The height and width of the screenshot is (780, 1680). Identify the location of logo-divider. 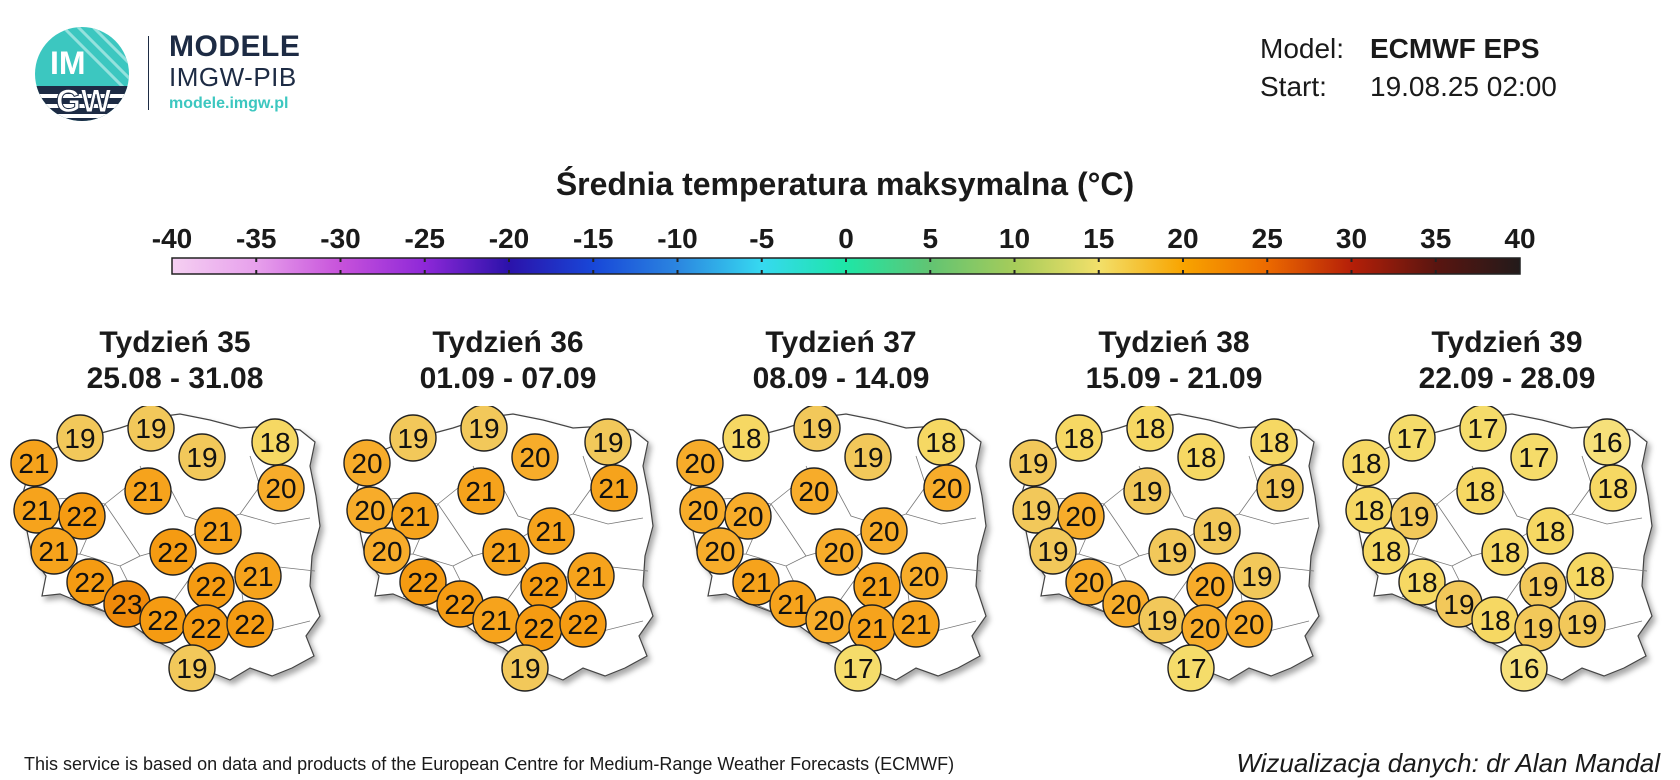
(148, 73).